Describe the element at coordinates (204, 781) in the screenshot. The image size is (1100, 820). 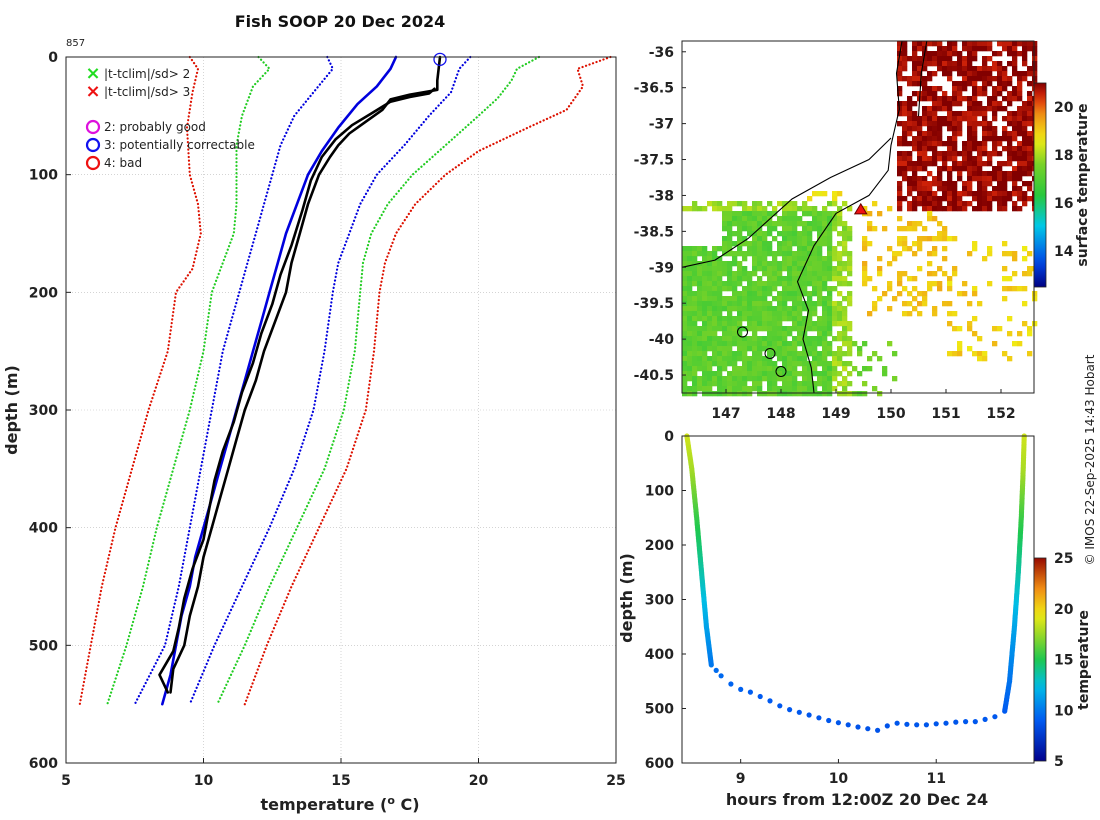
I see `x-tick-label: 10` at that location.